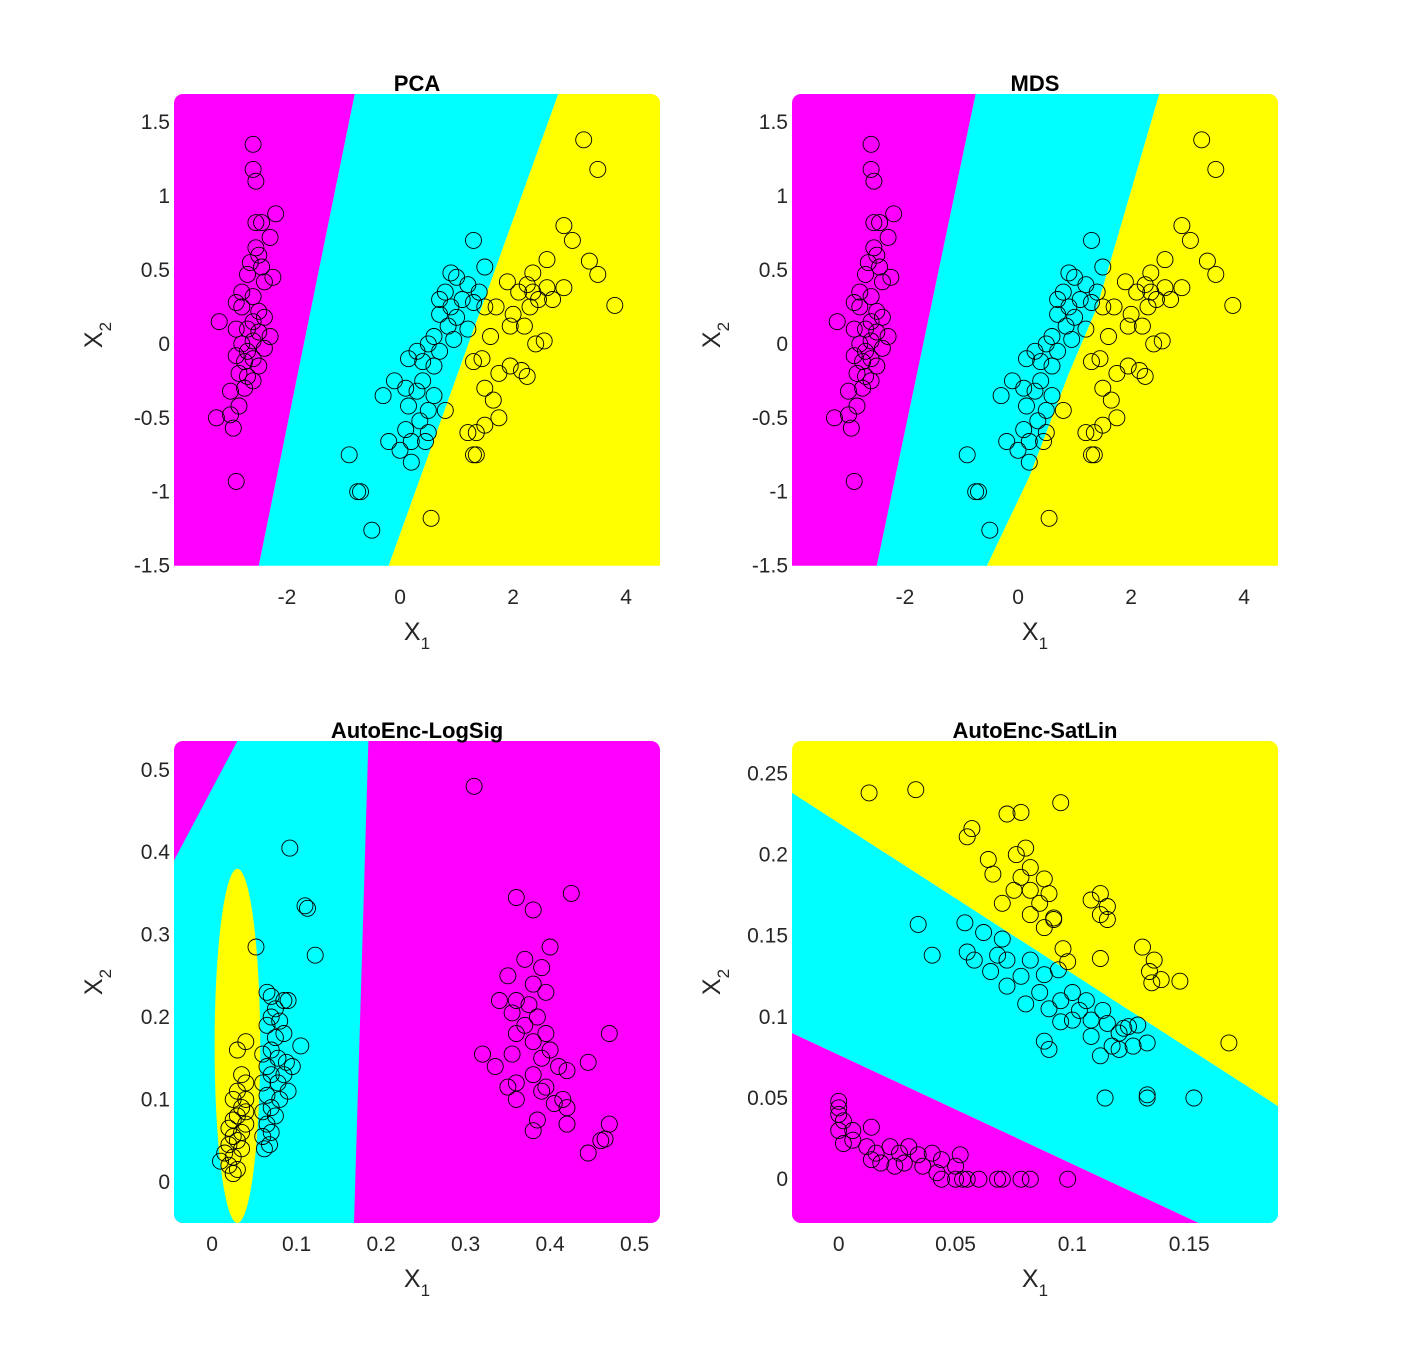 The width and height of the screenshot is (1403, 1365). What do you see at coordinates (417, 83) in the screenshot?
I see `subplot-title: PCA` at bounding box center [417, 83].